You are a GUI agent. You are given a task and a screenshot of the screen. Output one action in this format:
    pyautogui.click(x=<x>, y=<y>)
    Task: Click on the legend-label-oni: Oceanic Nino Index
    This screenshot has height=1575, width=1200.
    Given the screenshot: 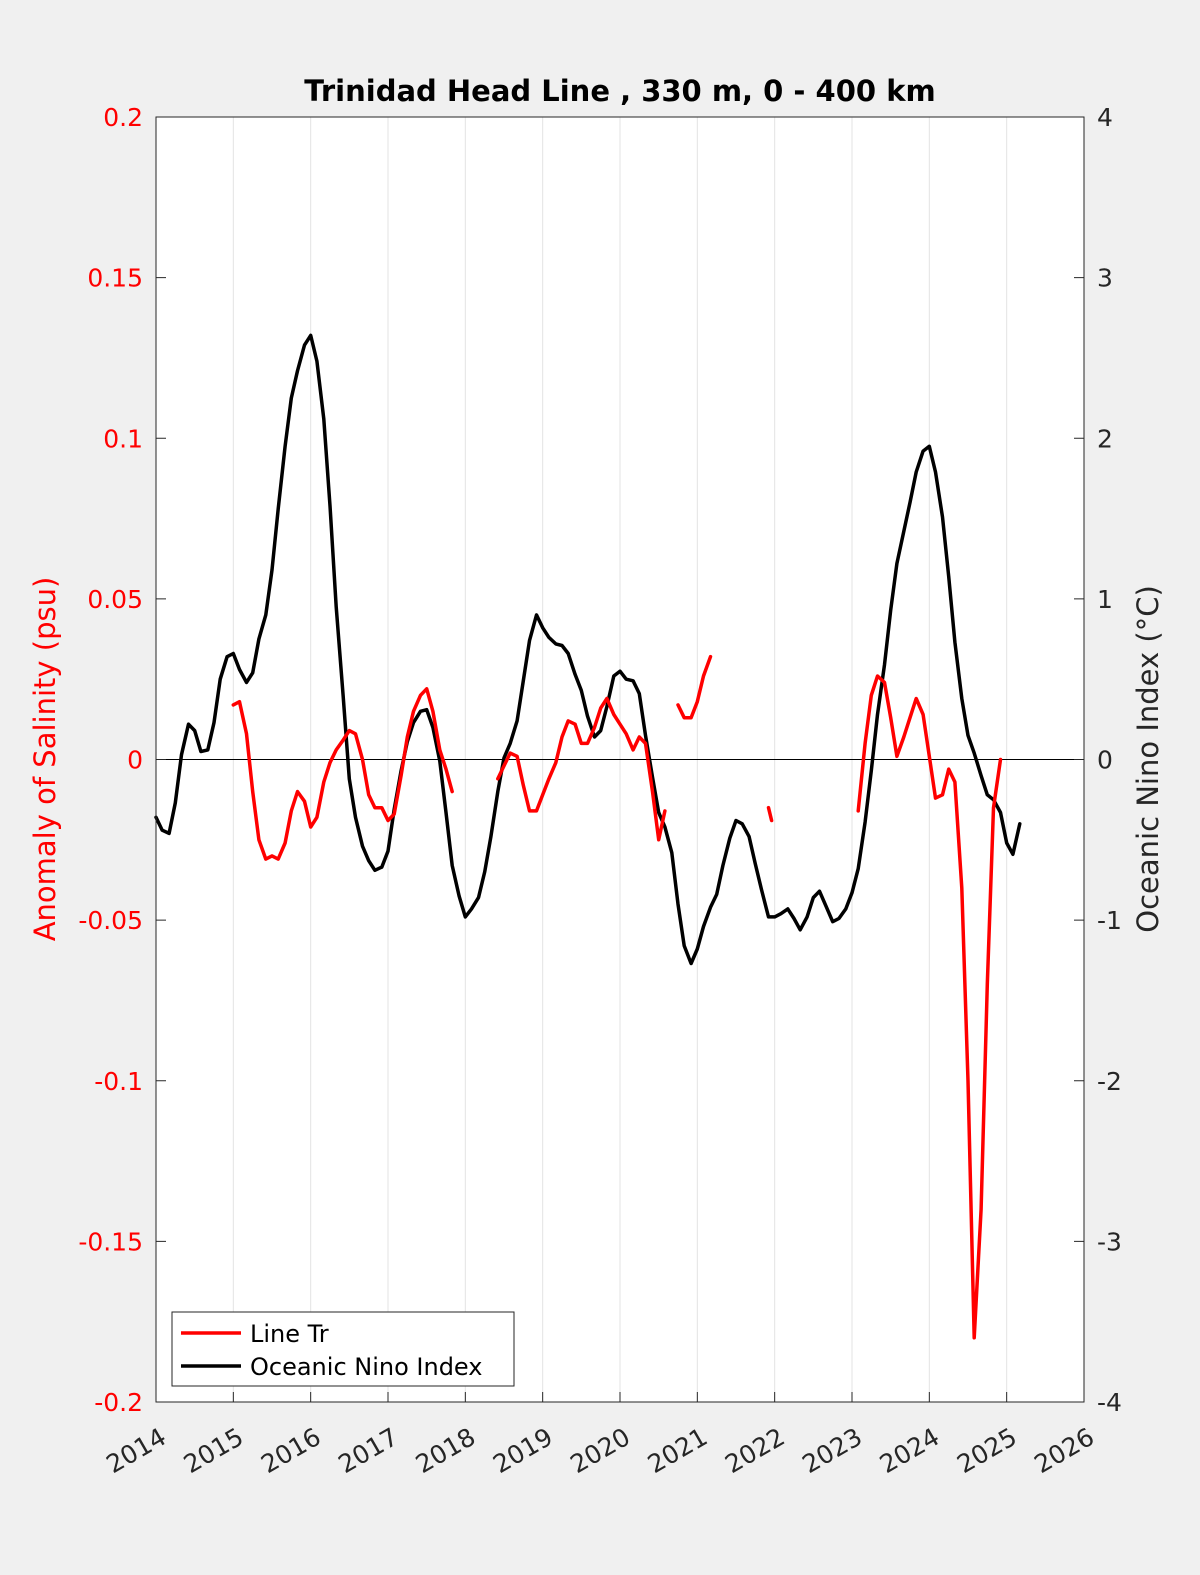 What is the action you would take?
    pyautogui.click(x=366, y=1367)
    